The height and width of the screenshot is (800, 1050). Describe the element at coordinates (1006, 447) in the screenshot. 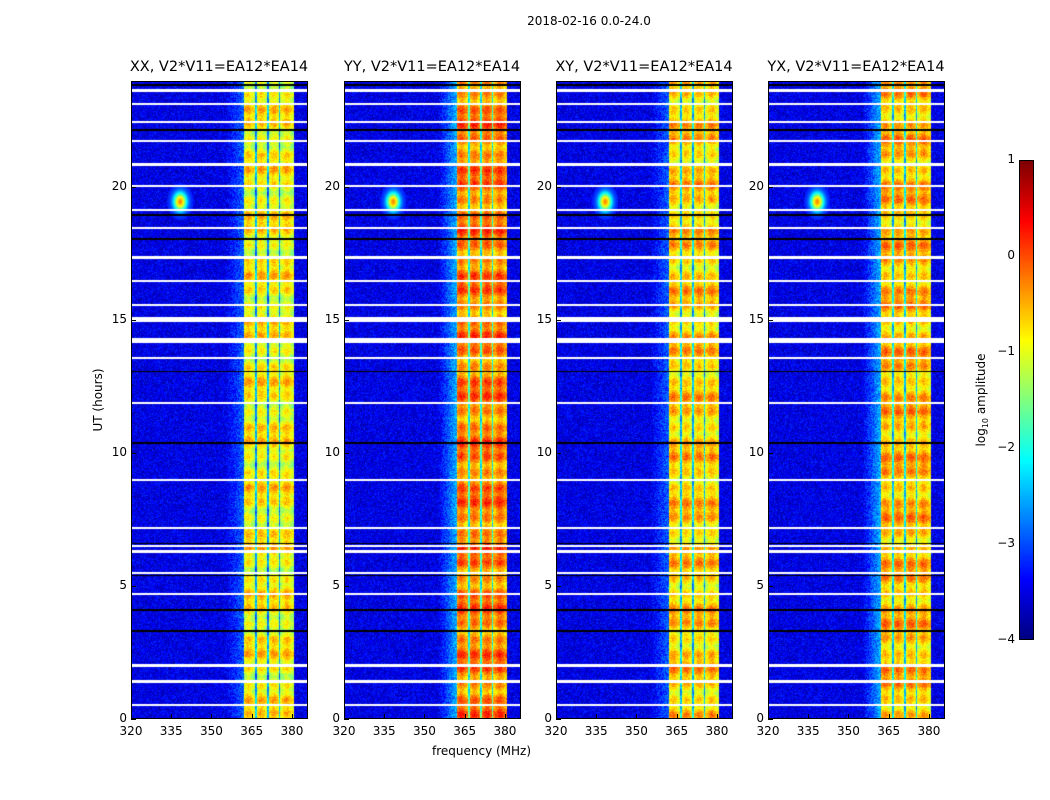

I see `colorbar-tick-label: −2` at that location.